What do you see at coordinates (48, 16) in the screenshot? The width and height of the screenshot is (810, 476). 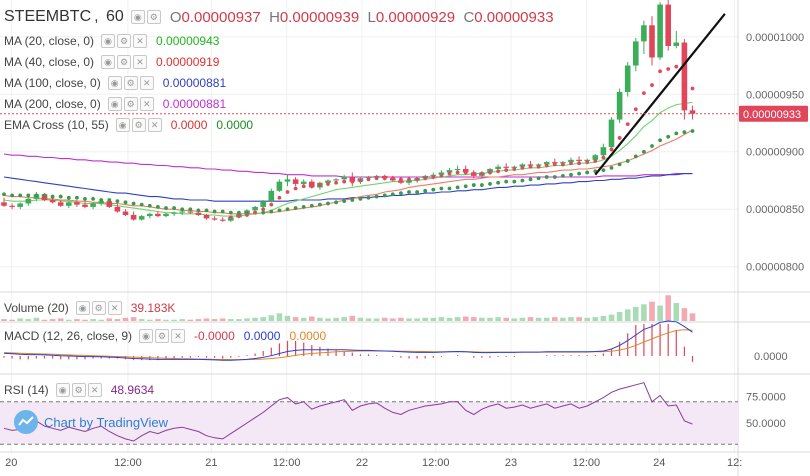 I see `symbol-name: STEEMBTC` at bounding box center [48, 16].